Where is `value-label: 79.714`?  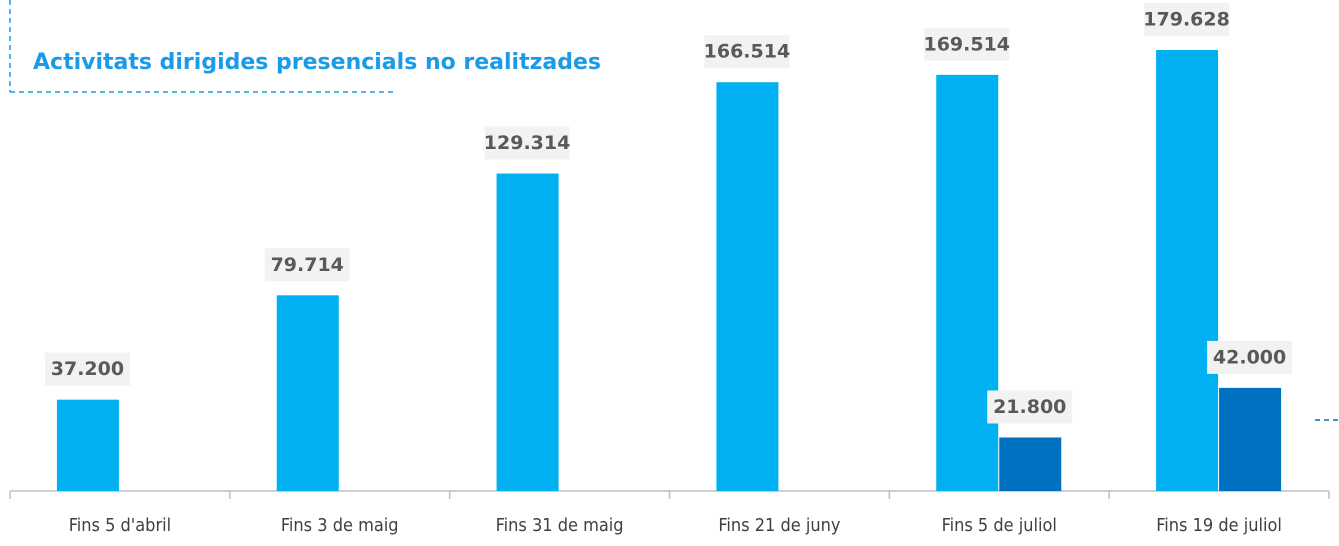 value-label: 79.714 is located at coordinates (307, 265).